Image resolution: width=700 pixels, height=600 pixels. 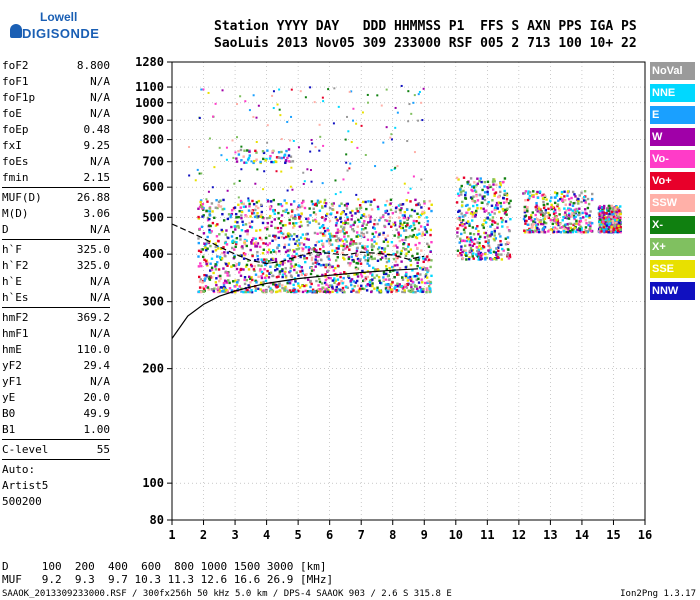 I want to click on param-row: yF1 N/A, so click(x=56, y=382).